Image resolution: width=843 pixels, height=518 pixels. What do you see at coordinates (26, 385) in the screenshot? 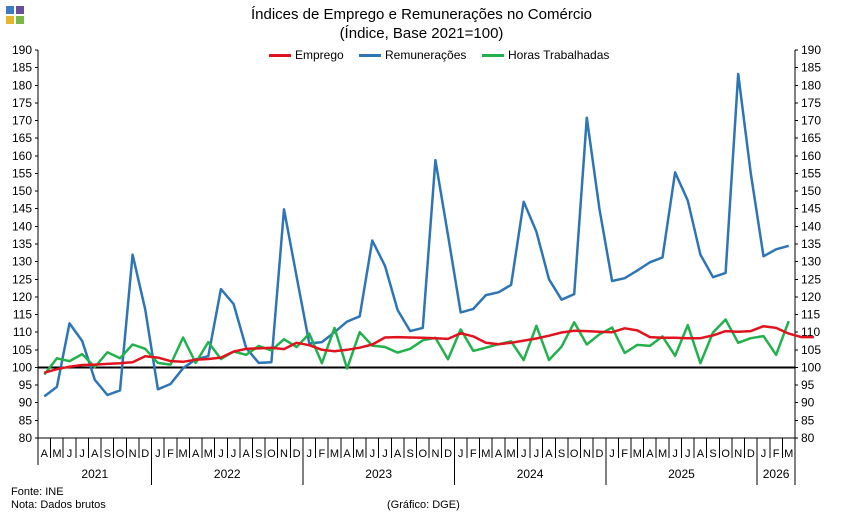
I see `y-tick-label-left: 95` at bounding box center [26, 385].